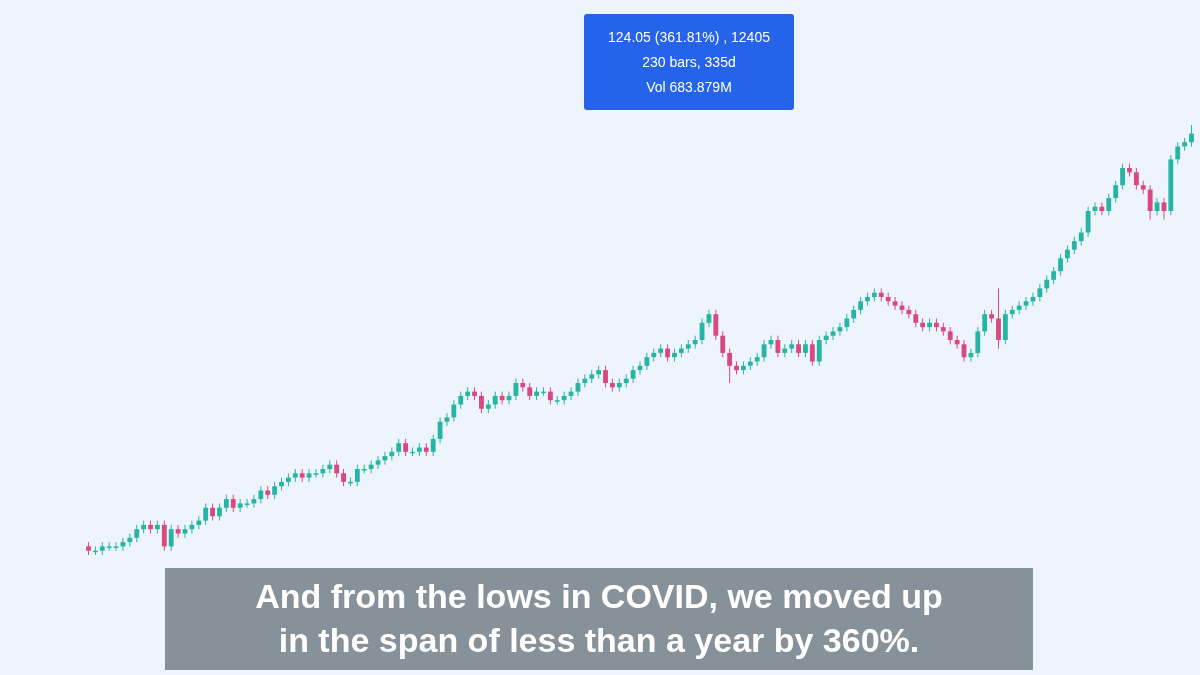  Describe the element at coordinates (689, 62) in the screenshot. I see `text: 124.05 (361.81%) , 12405 230 bars, 335d Vol 683.879M` at that location.